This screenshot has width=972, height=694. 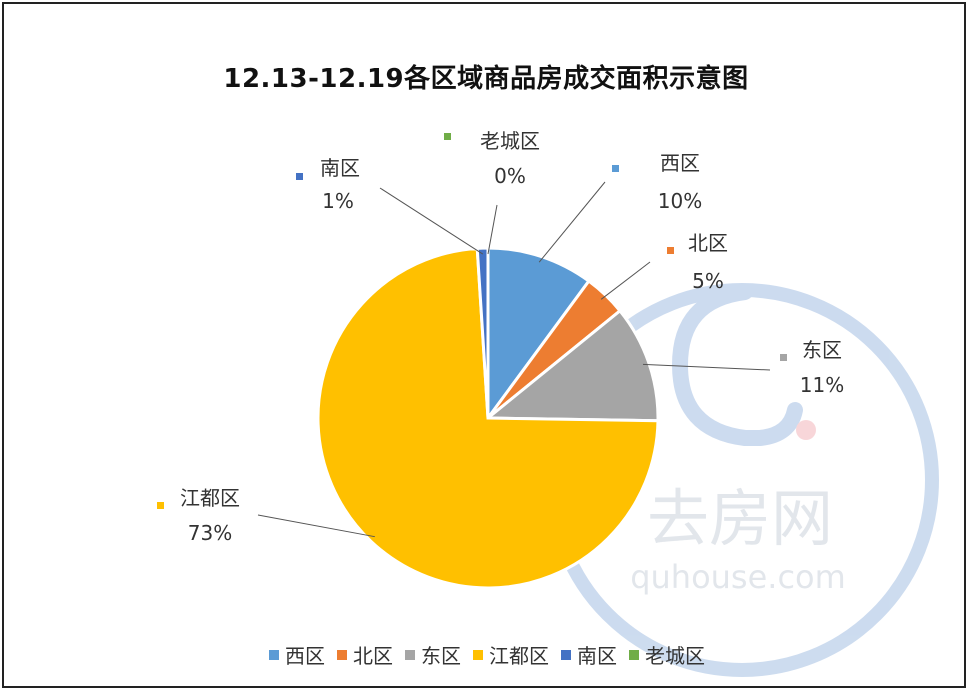 What do you see at coordinates (210, 533) in the screenshot?
I see `data-label-percent: 73%` at bounding box center [210, 533].